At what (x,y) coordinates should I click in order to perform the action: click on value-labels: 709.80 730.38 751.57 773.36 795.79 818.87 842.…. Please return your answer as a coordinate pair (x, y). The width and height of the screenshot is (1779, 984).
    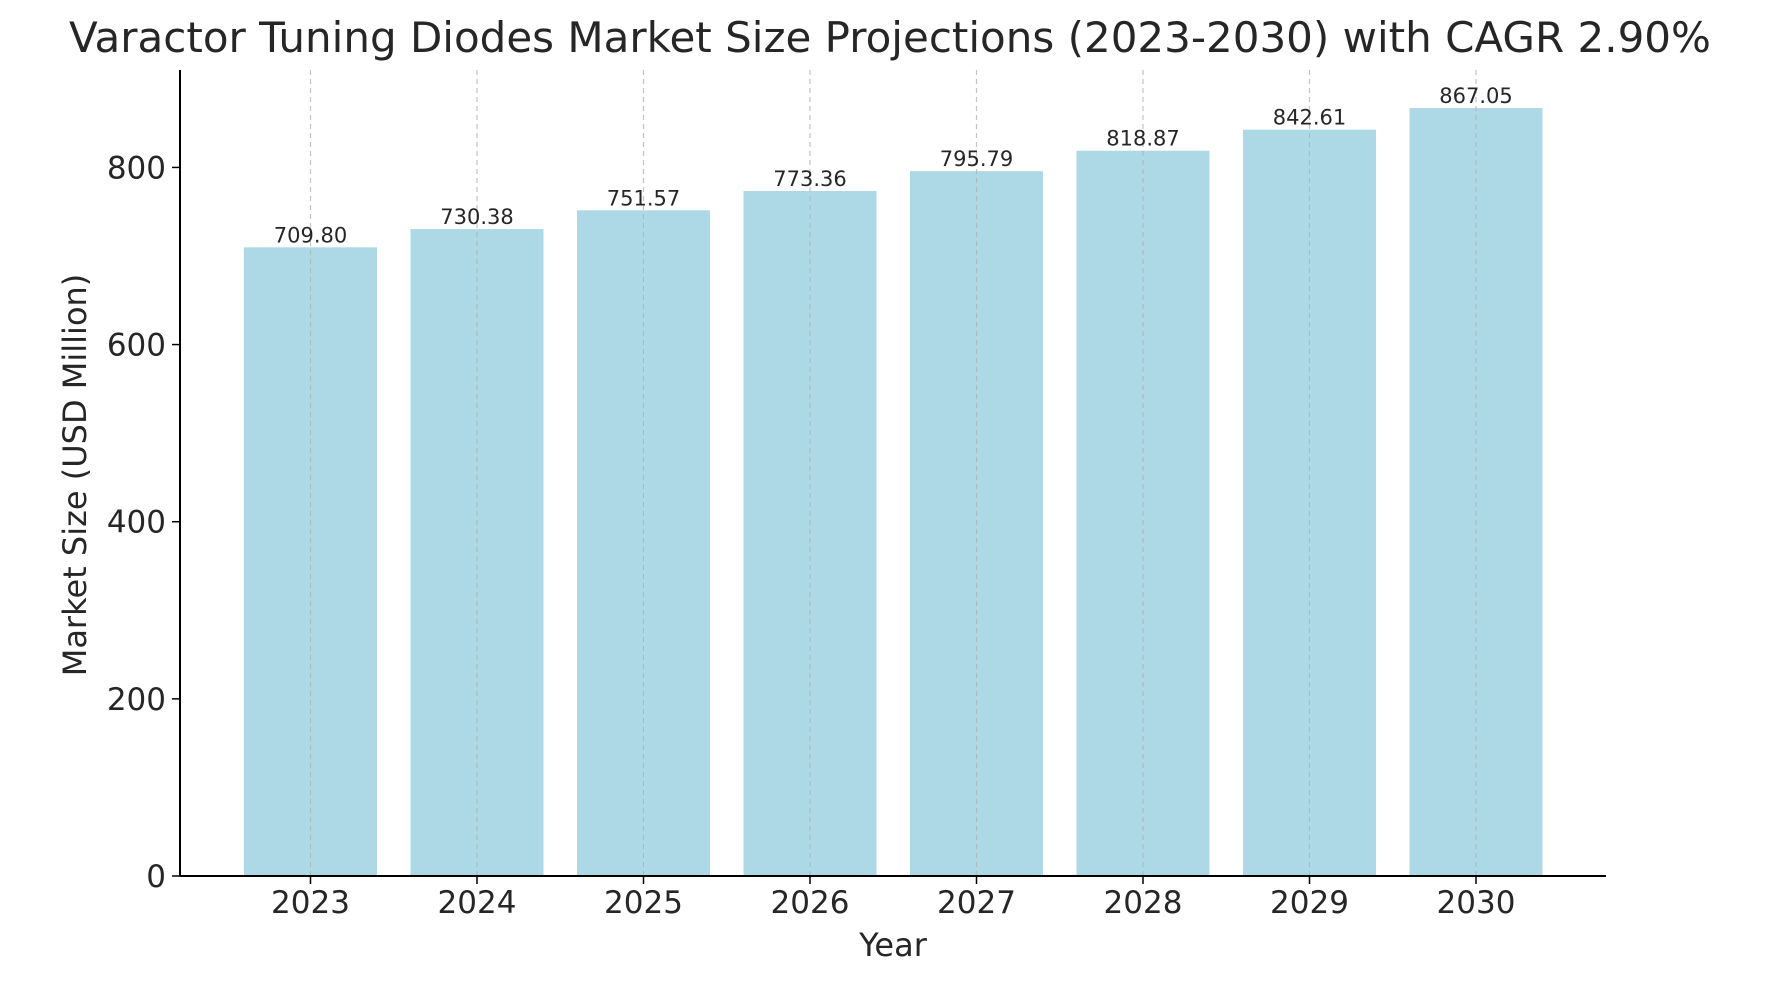
    Looking at the image, I should click on (893, 165).